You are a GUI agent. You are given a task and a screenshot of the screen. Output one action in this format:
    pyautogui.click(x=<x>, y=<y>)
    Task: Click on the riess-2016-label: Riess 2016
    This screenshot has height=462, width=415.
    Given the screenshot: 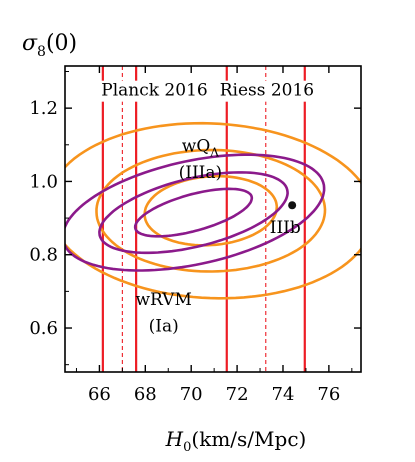 What is the action you would take?
    pyautogui.click(x=267, y=91)
    